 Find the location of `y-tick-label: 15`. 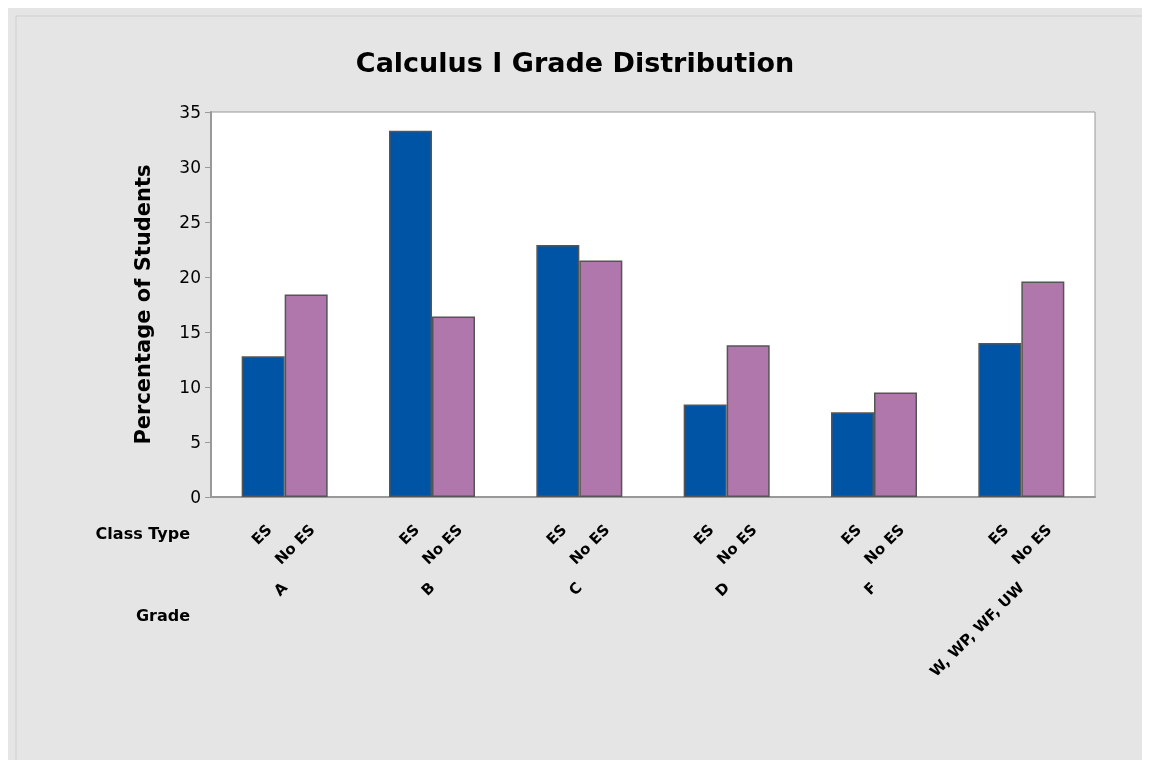

y-tick-label: 15 is located at coordinates (190, 332).